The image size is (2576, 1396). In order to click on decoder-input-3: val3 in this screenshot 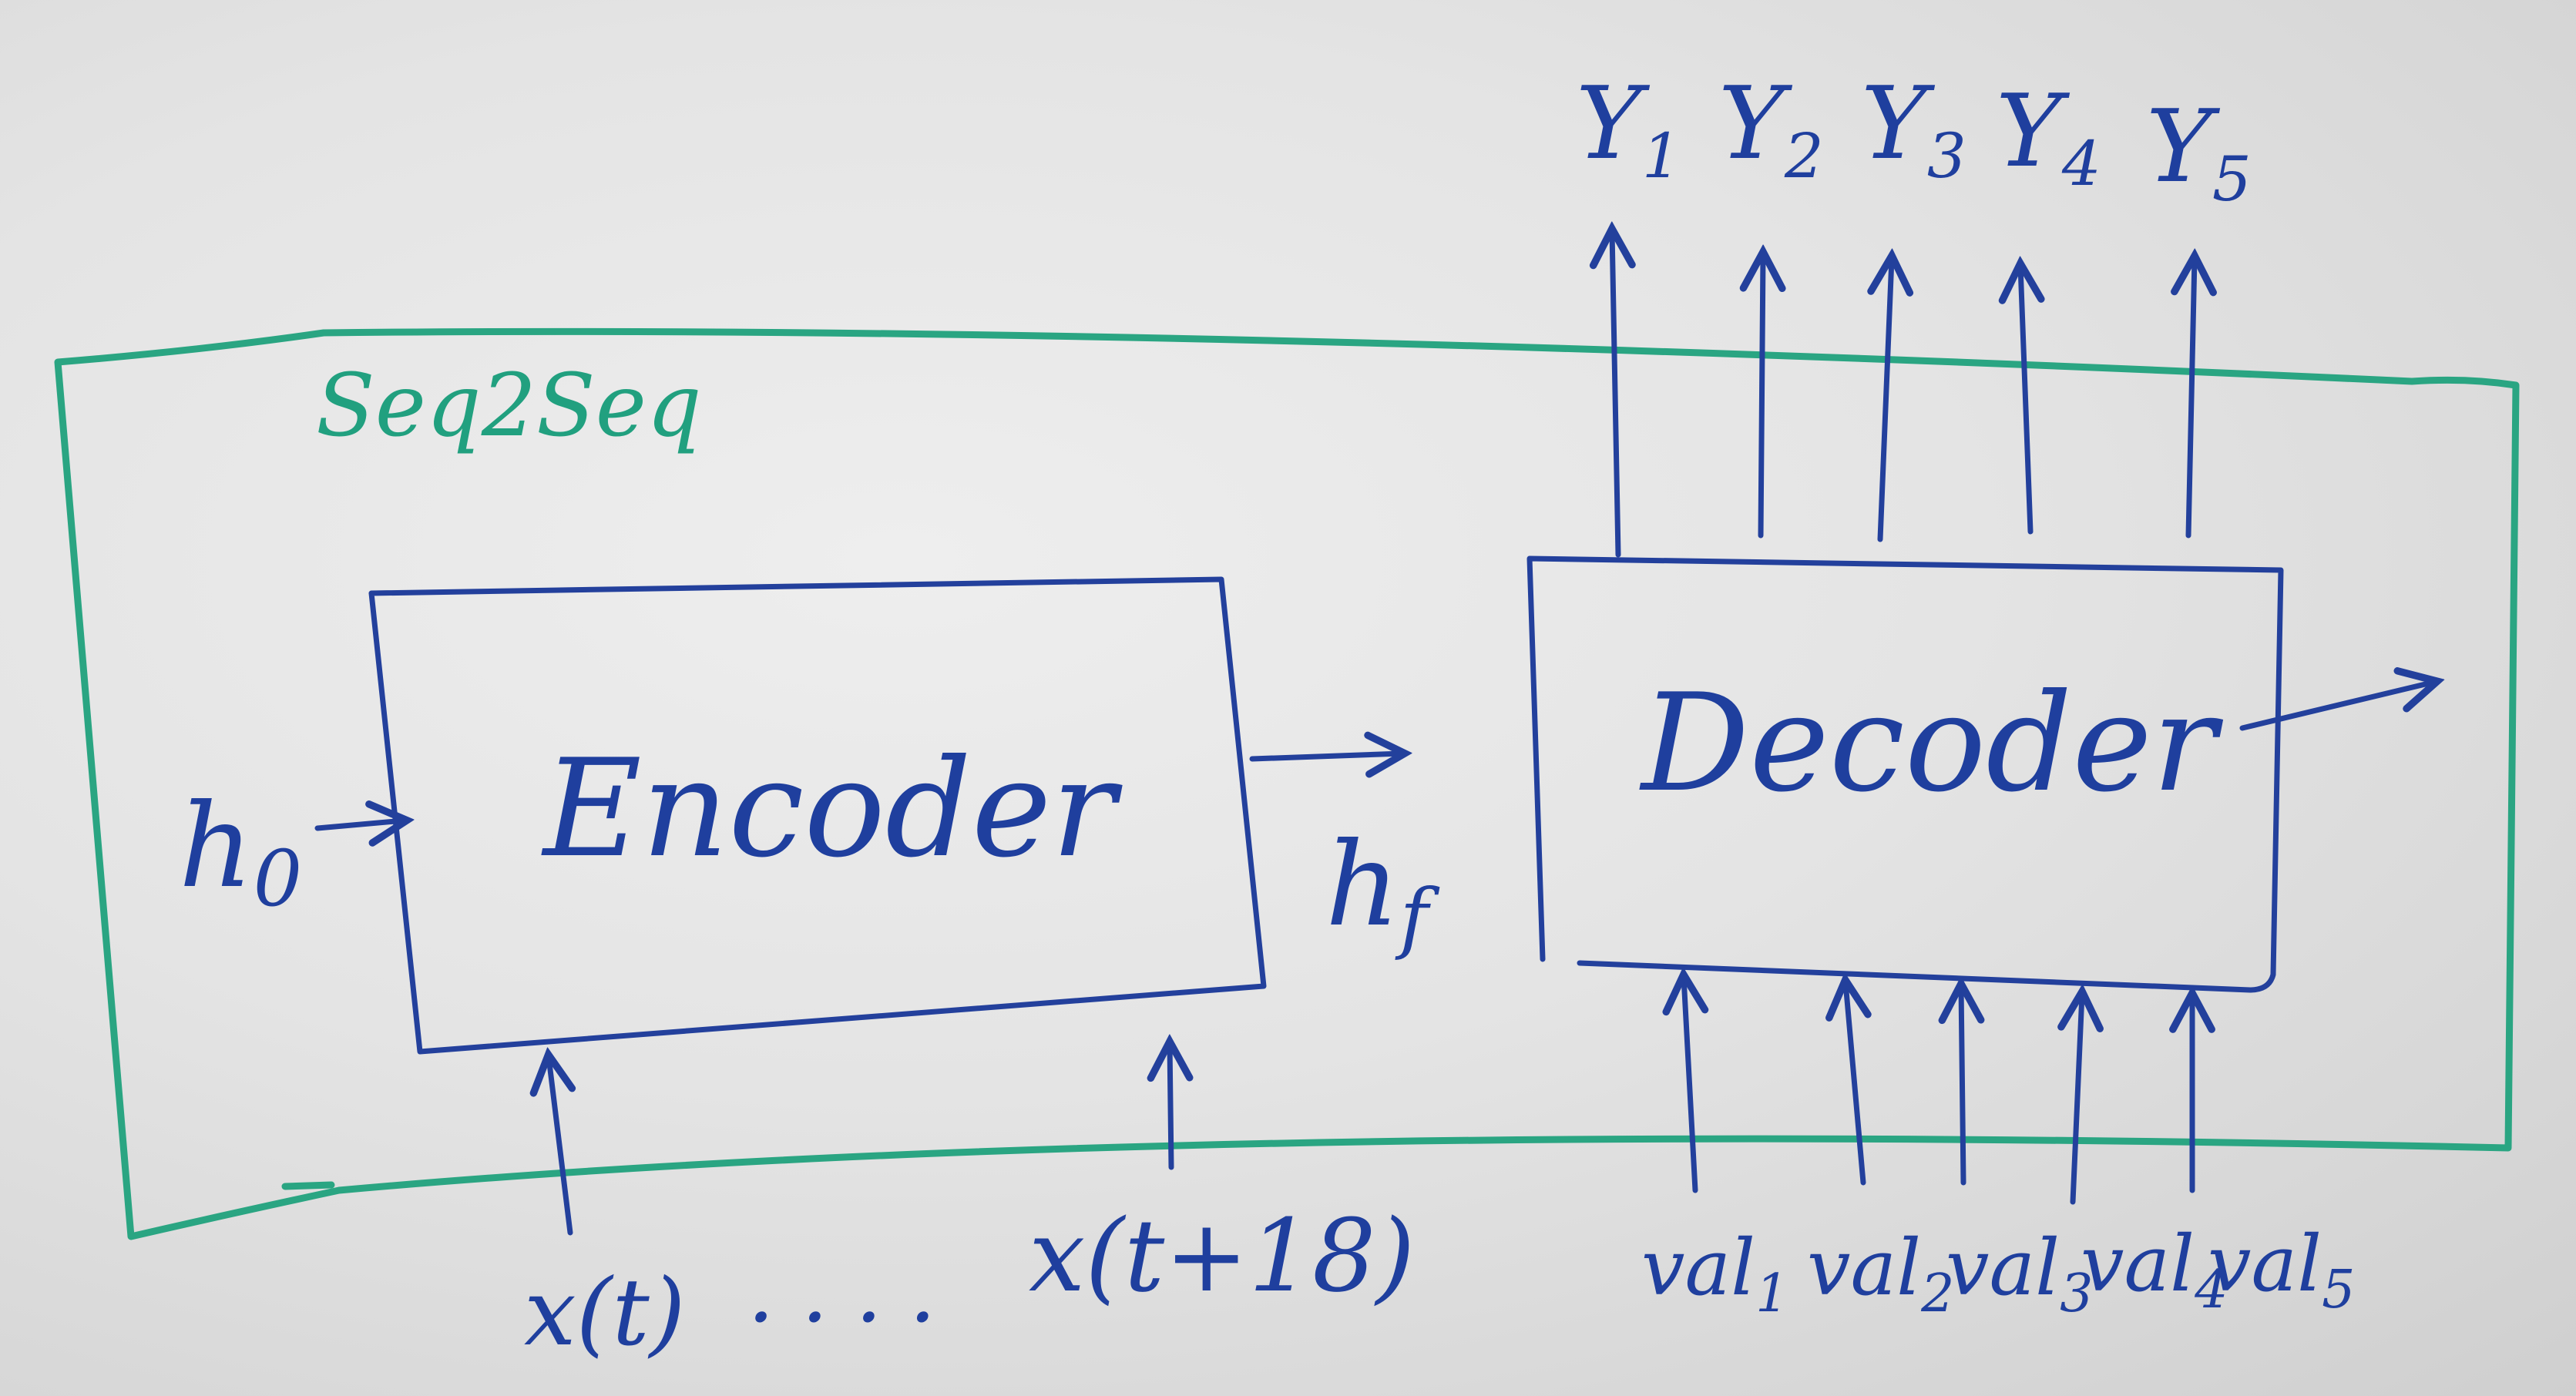, I will do `click(2019, 1273)`.